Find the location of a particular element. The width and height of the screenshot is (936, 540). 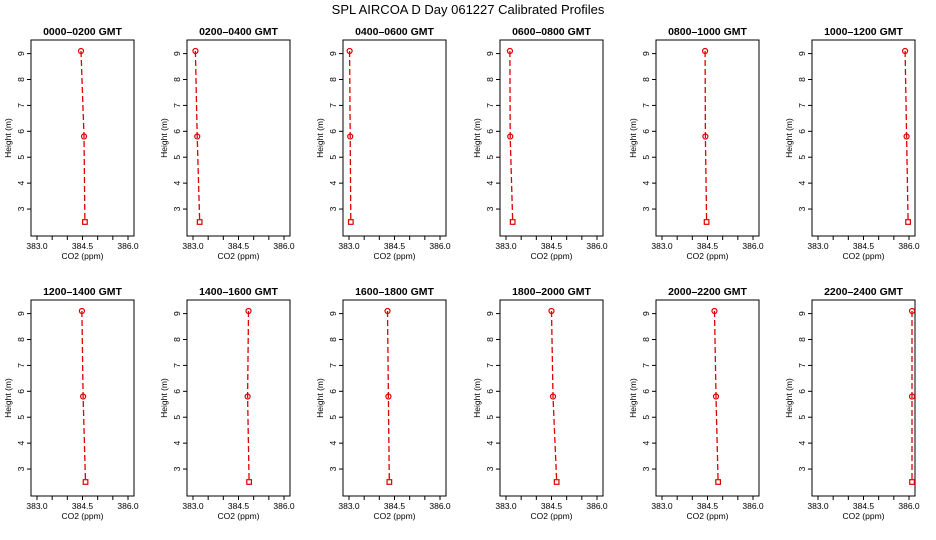

panel-title: 0600–0800 GMT is located at coordinates (551, 32).